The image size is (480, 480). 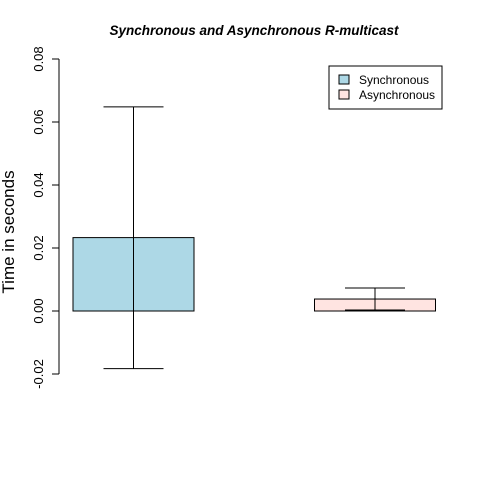 What do you see at coordinates (38, 184) in the screenshot?
I see `y-tick-label: 0.04` at bounding box center [38, 184].